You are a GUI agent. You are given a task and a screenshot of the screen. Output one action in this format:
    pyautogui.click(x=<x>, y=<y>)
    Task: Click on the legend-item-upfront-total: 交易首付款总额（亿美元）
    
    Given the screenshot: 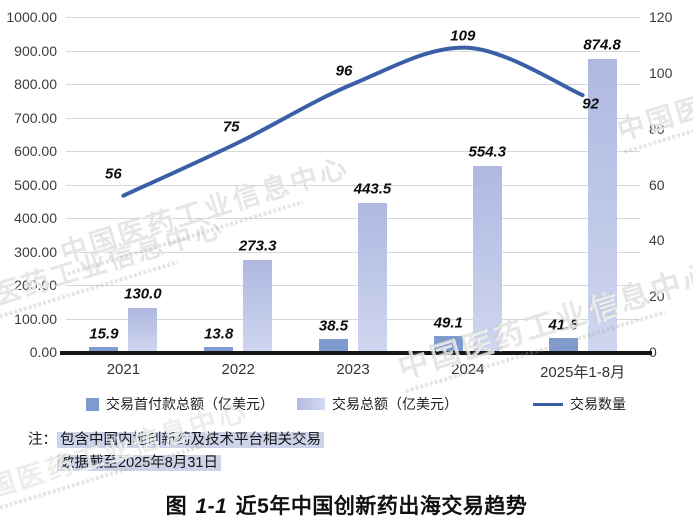 What is the action you would take?
    pyautogui.click(x=180, y=404)
    